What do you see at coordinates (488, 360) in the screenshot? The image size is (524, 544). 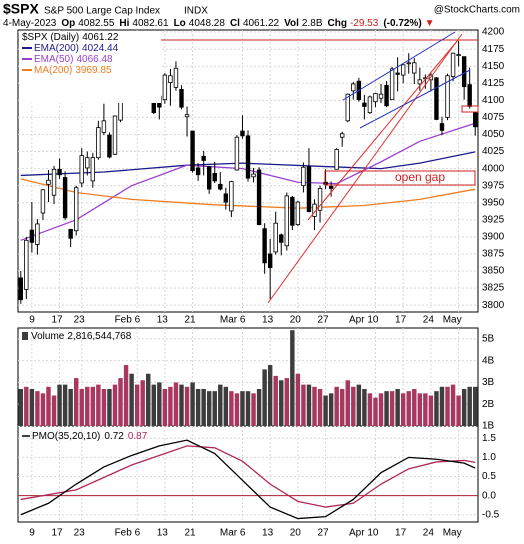 I see `y-tick-label: 4B` at bounding box center [488, 360].